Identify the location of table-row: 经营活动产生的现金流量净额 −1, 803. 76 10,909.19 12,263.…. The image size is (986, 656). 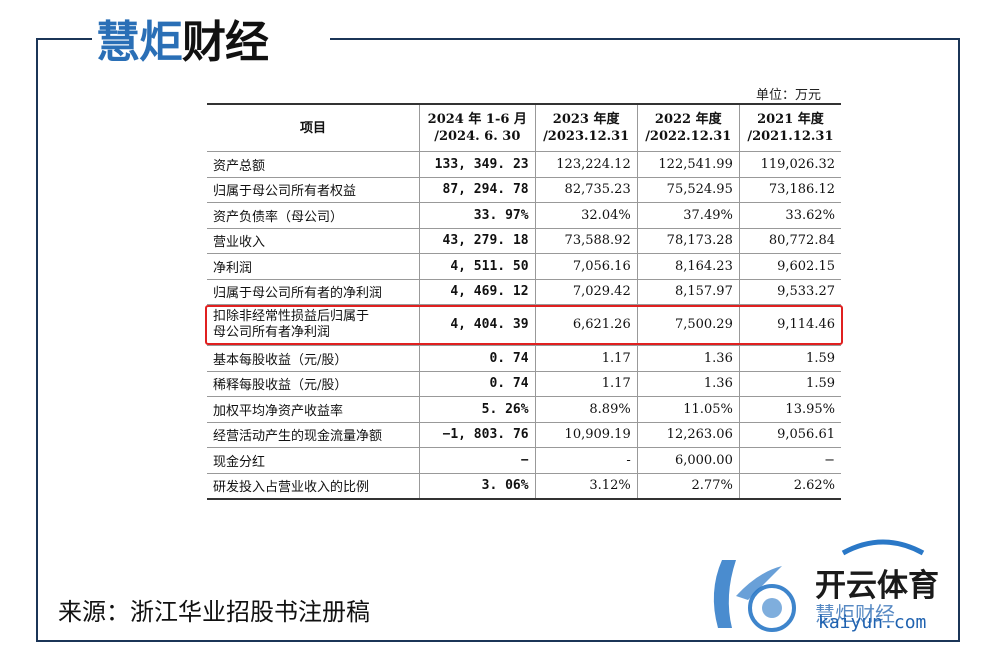
(524, 434).